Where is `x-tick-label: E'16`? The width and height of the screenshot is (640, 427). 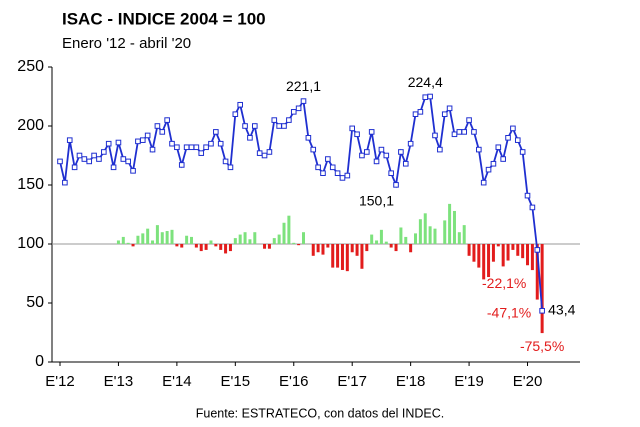
x-tick-label: E'16 is located at coordinates (294, 381).